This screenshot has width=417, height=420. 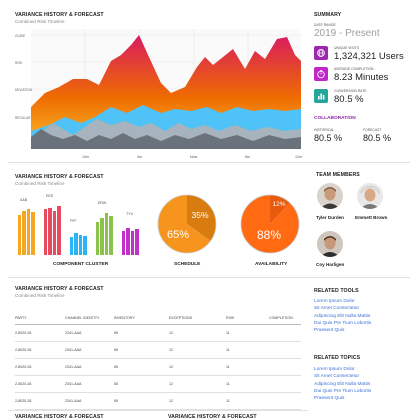 I want to click on related-tool-link: Praesent Quis, so click(x=329, y=331).